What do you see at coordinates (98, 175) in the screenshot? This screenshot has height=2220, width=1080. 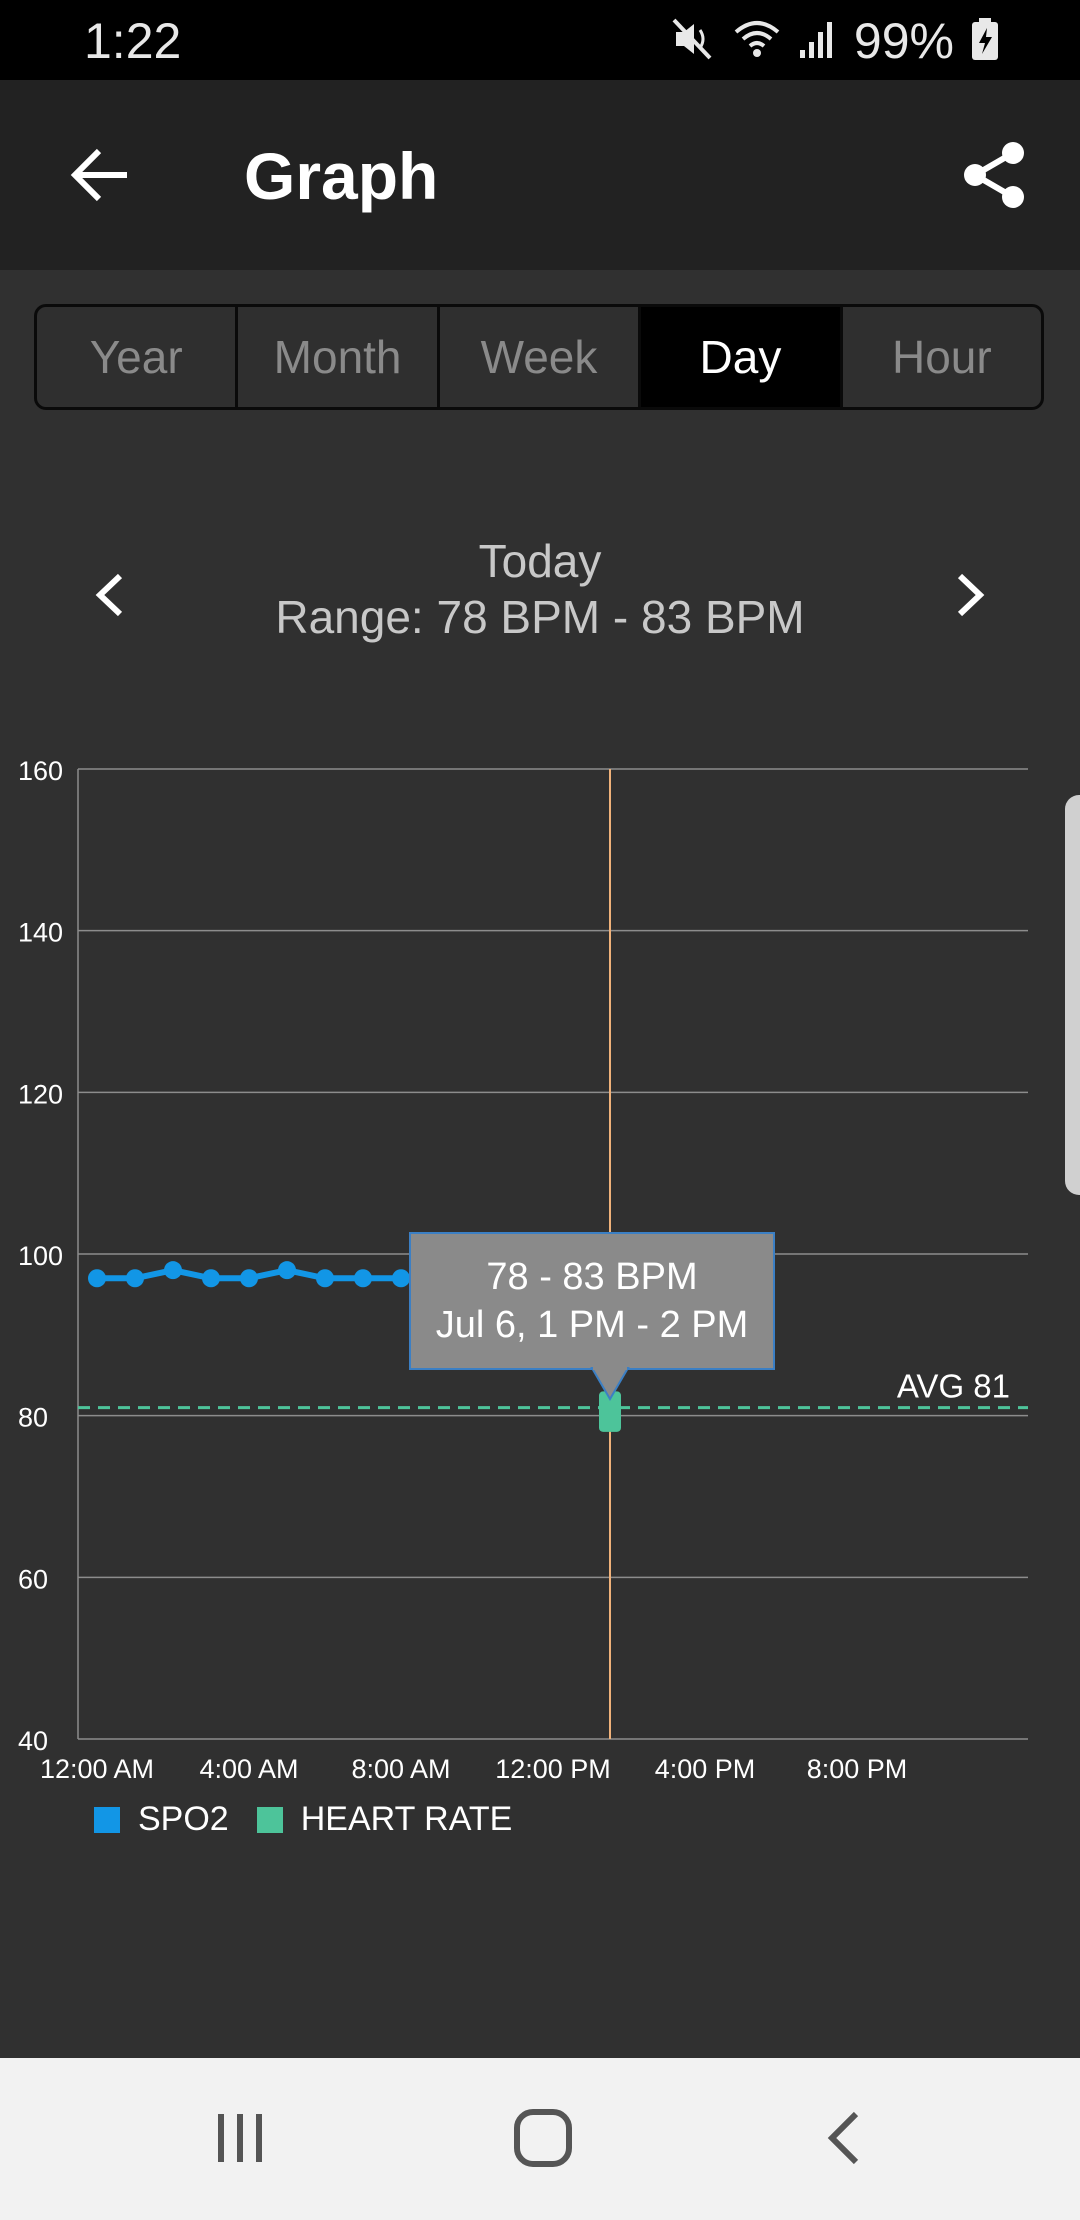 I see `back-arrow-icon` at bounding box center [98, 175].